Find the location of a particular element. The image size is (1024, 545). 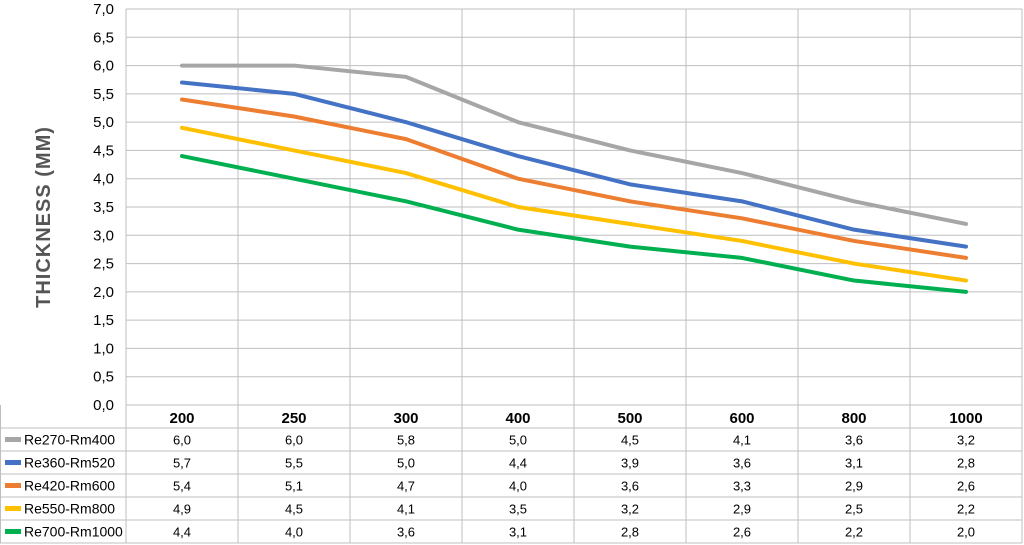

y-tick-label: 6,0 is located at coordinates (103, 66).